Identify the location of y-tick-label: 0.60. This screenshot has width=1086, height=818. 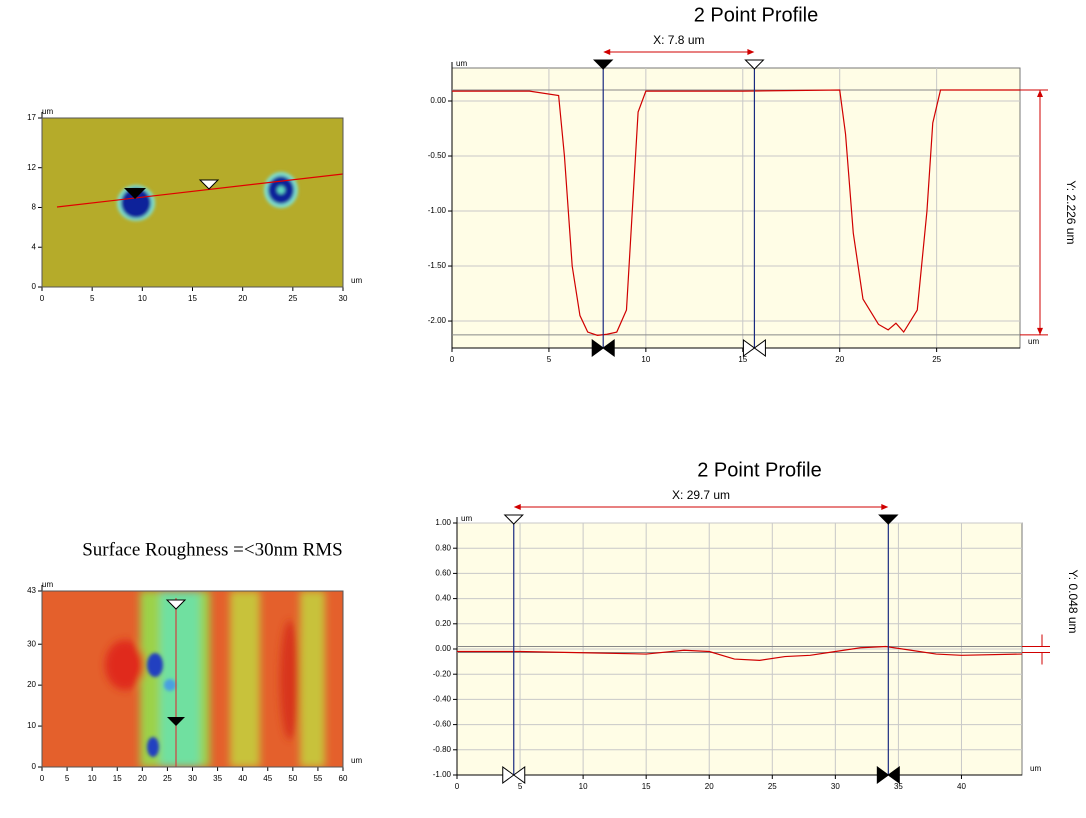
(443, 573).